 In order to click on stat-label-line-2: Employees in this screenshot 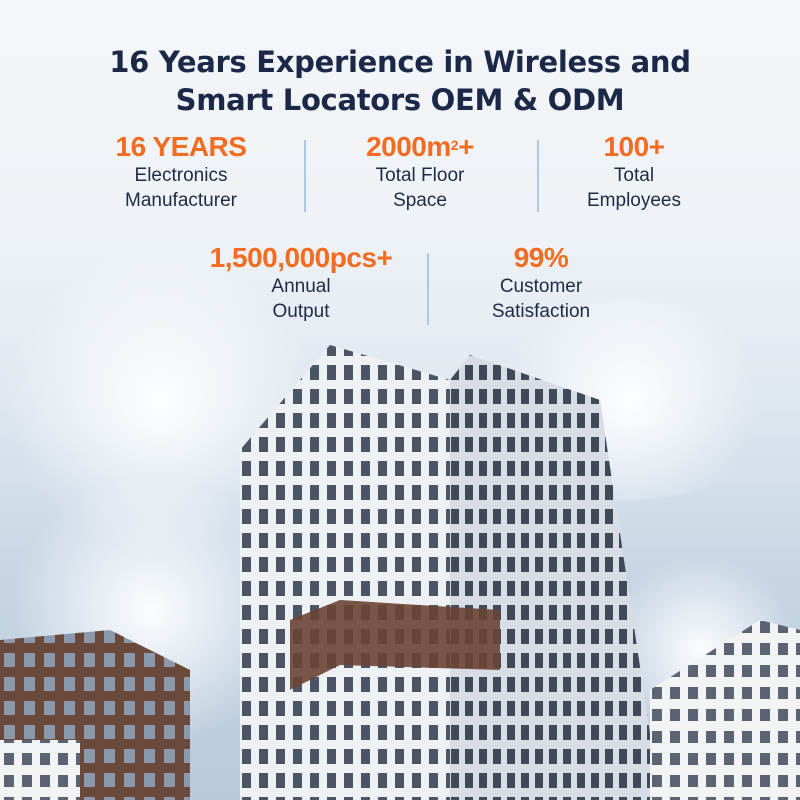, I will do `click(634, 200)`.